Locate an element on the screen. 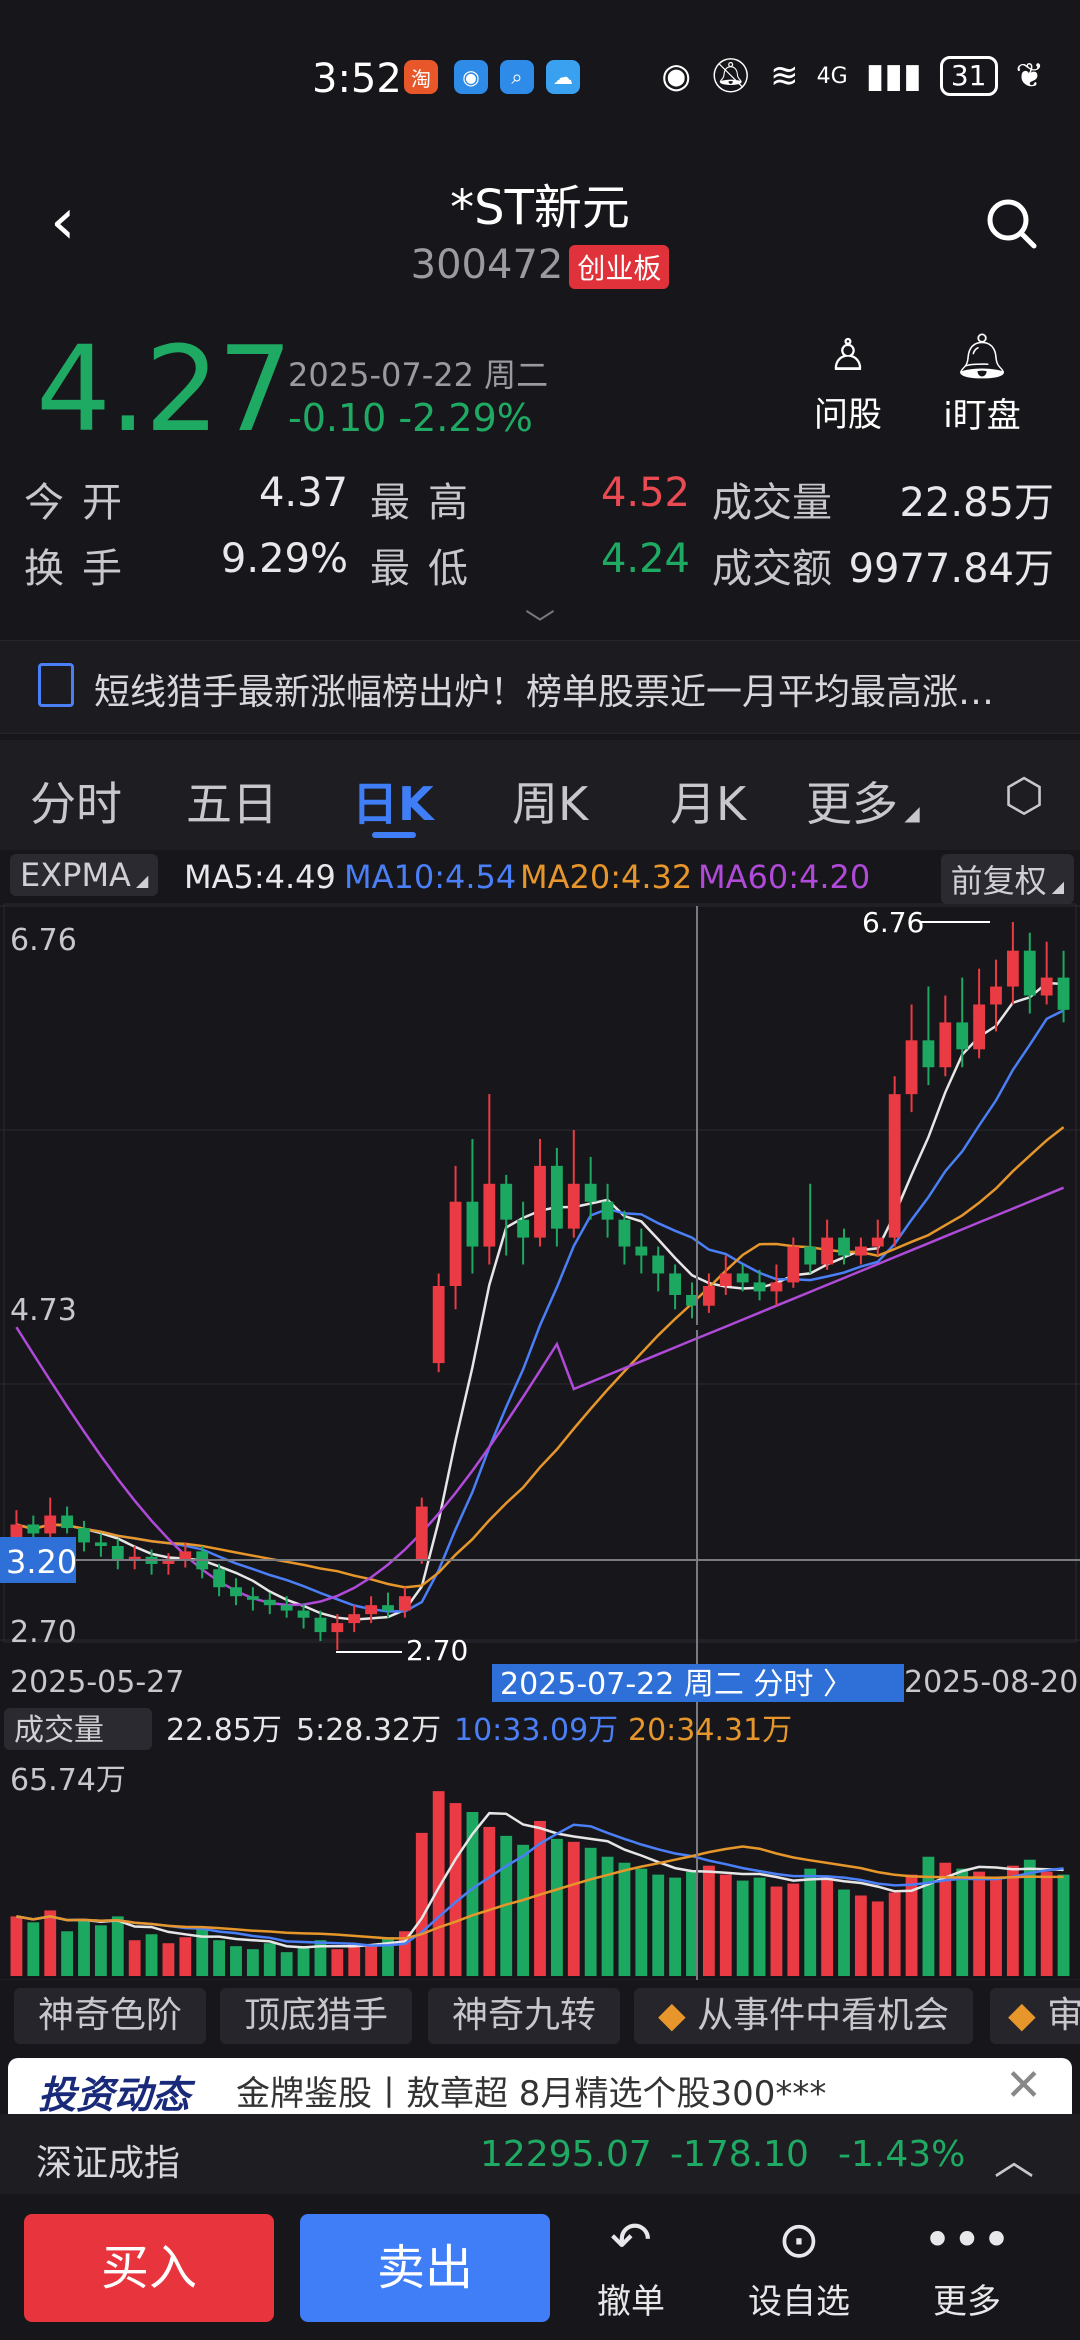 The height and width of the screenshot is (2340, 1080). buy-button: 买入 is located at coordinates (149, 2268).